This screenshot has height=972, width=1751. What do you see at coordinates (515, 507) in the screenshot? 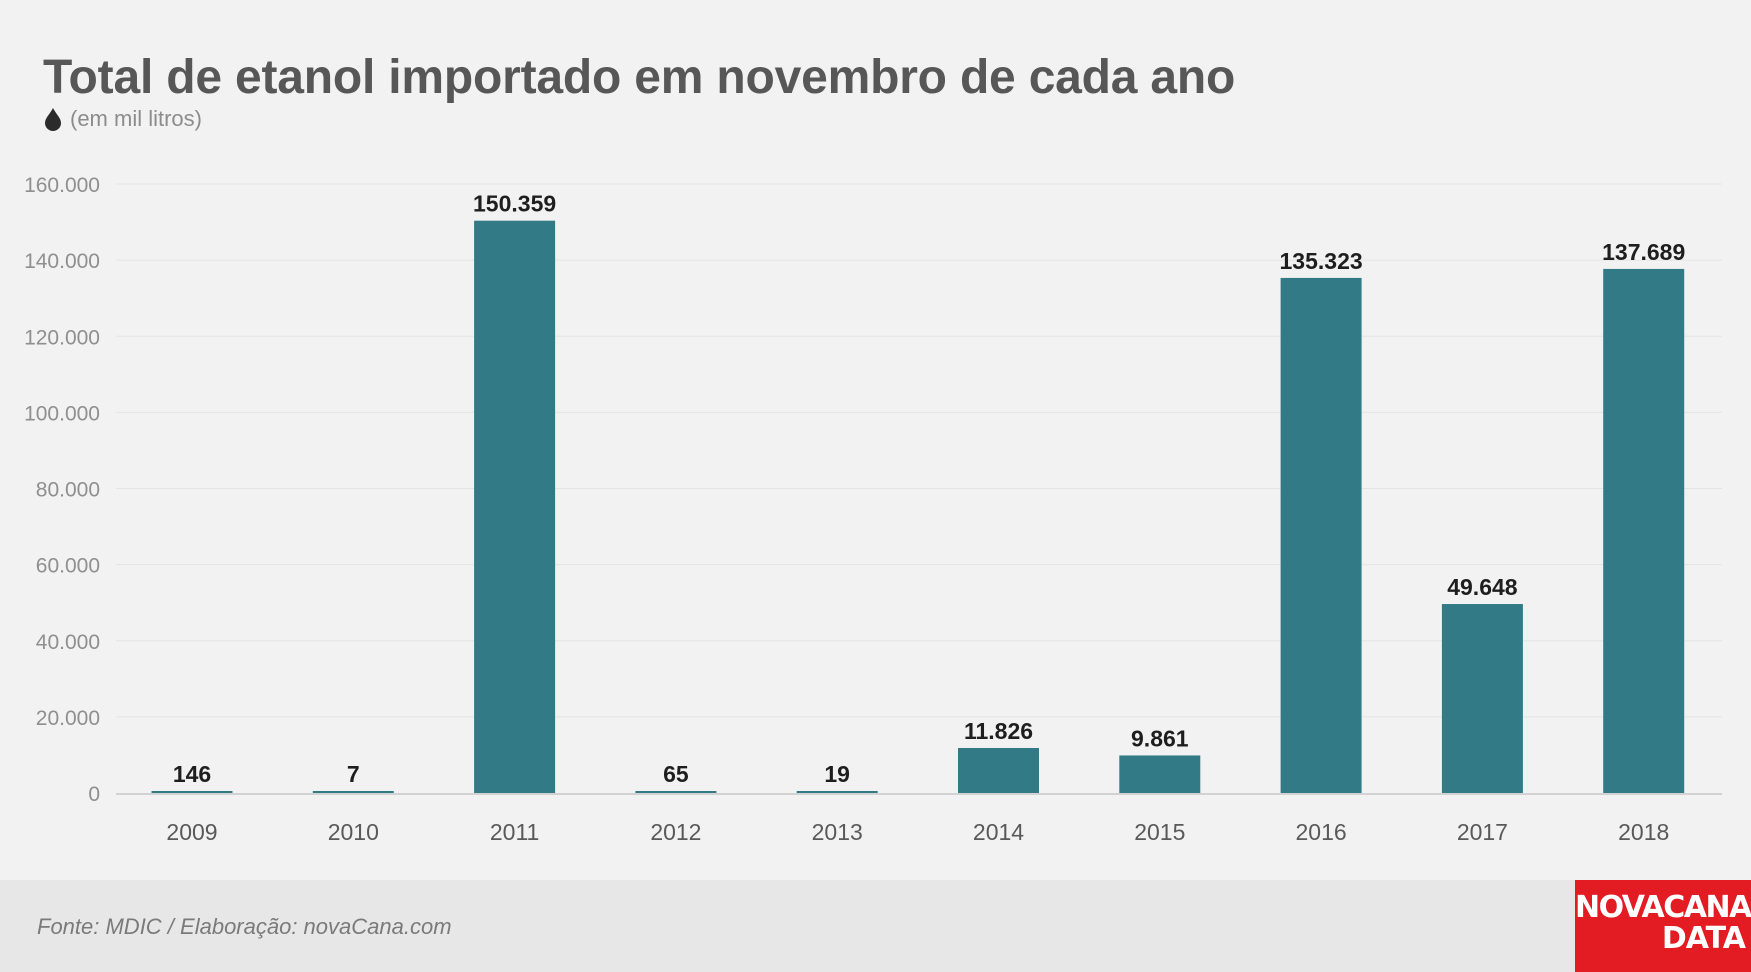
I see `bar-2011` at bounding box center [515, 507].